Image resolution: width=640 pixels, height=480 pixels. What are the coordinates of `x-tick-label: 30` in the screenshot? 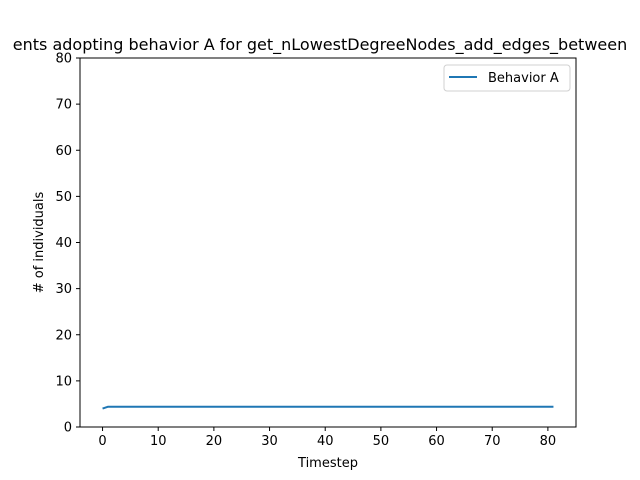 It's located at (269, 441).